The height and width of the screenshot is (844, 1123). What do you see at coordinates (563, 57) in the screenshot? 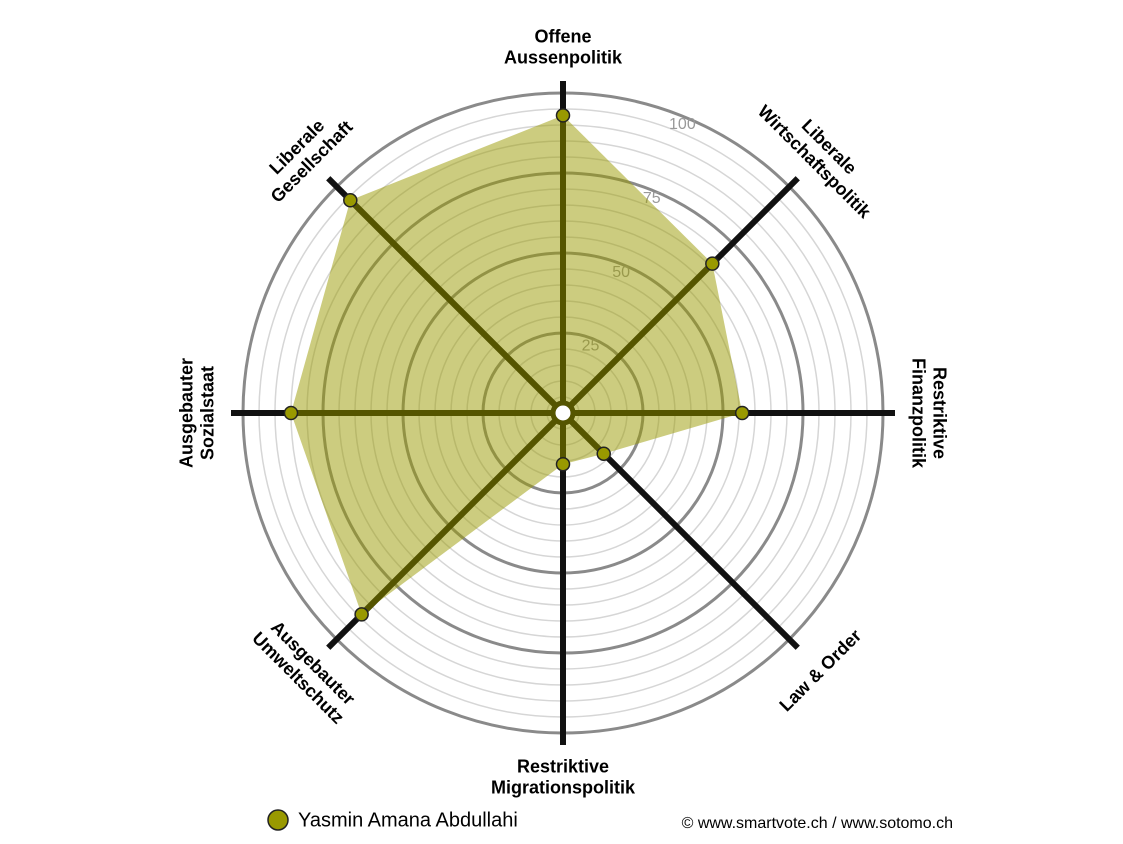
I see `axis-label-line: Aussenpolitik` at bounding box center [563, 57].